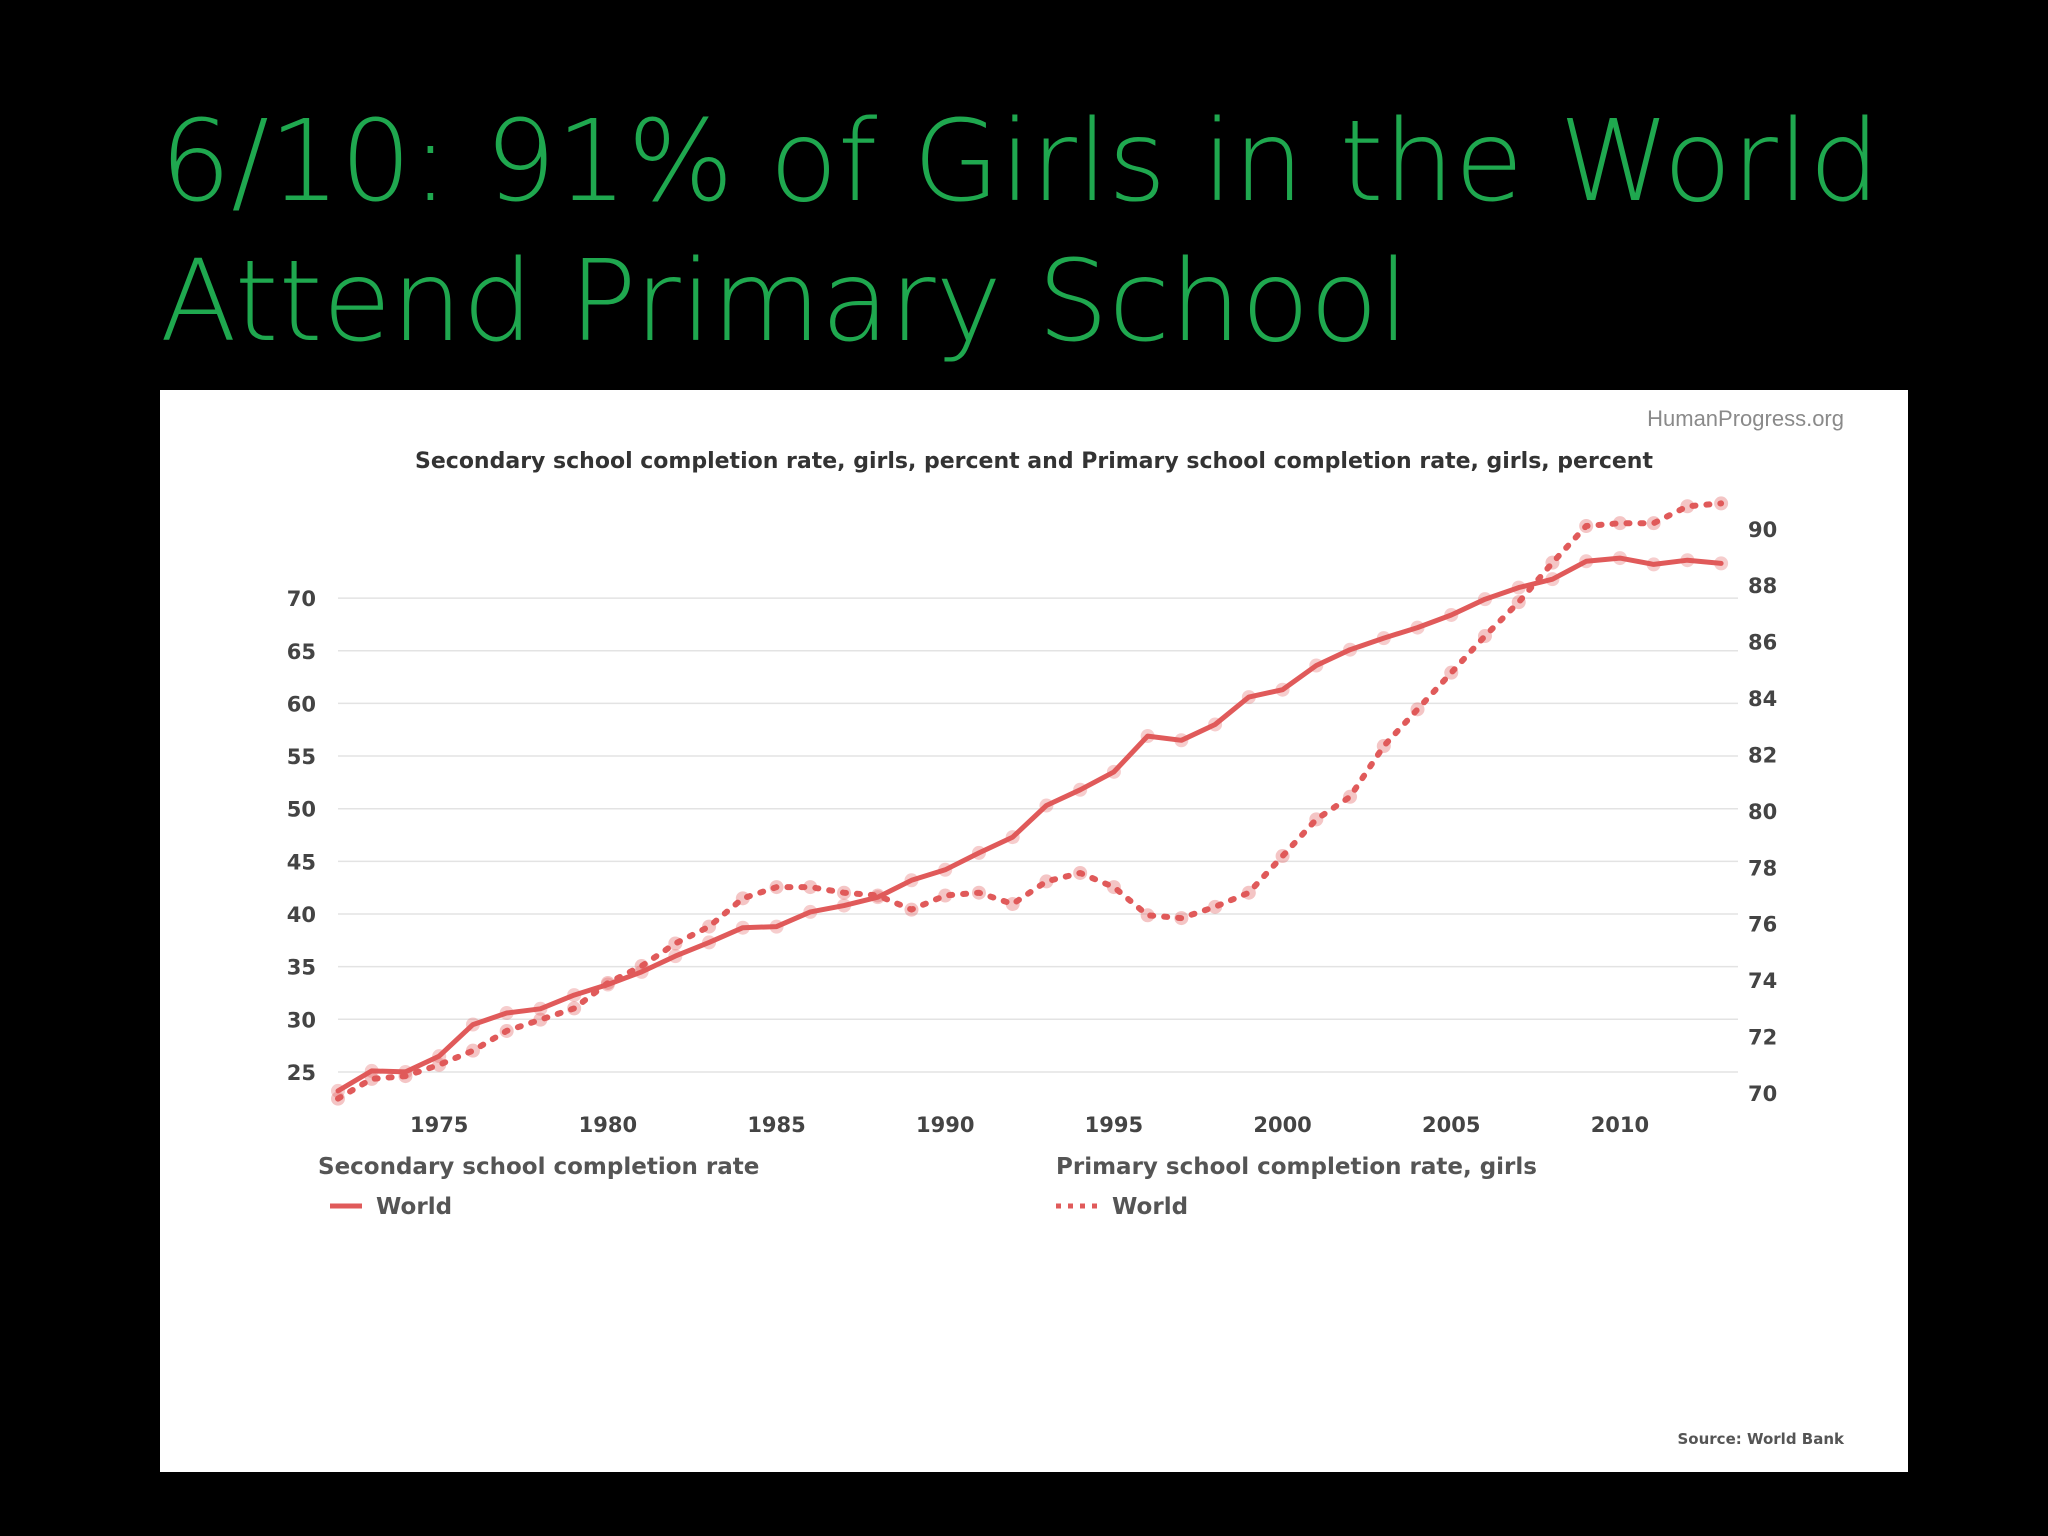 This screenshot has width=2048, height=1536. I want to click on point-secondary-2000, so click(1282, 689).